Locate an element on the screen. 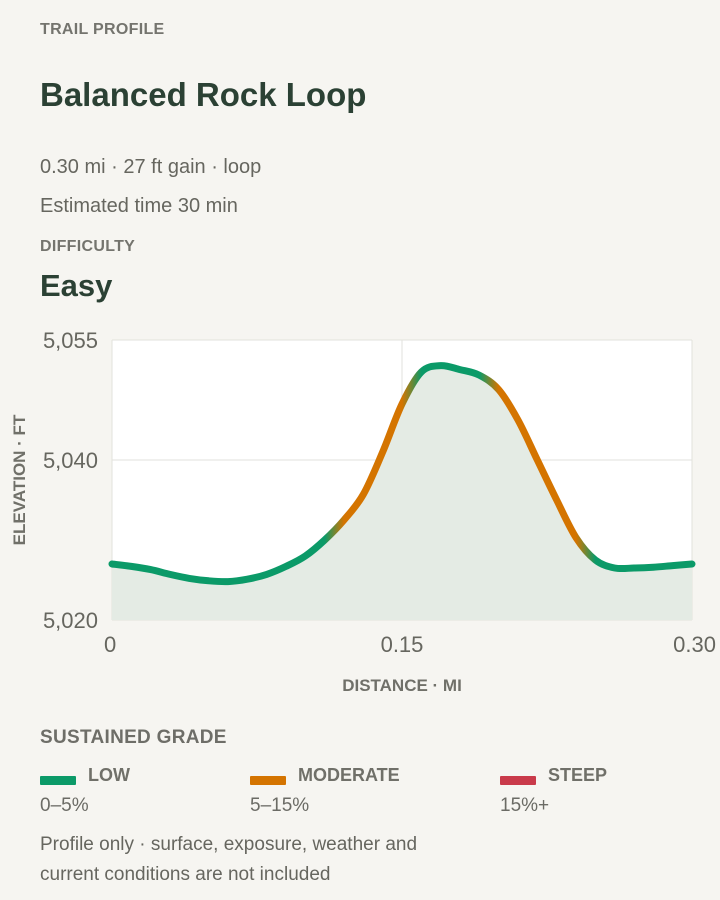 The height and width of the screenshot is (900, 720). x-tick-label: 0.30 is located at coordinates (694, 644).